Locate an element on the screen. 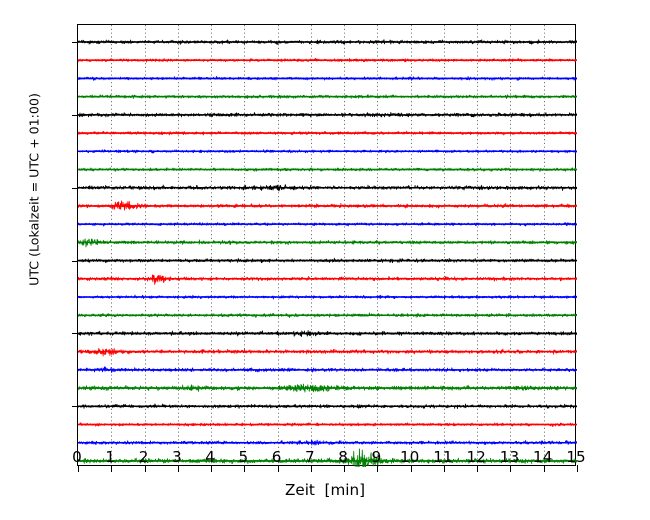  y-axis-label: UTC (Lokalzeit = UTC + 01:00) is located at coordinates (34, 189).